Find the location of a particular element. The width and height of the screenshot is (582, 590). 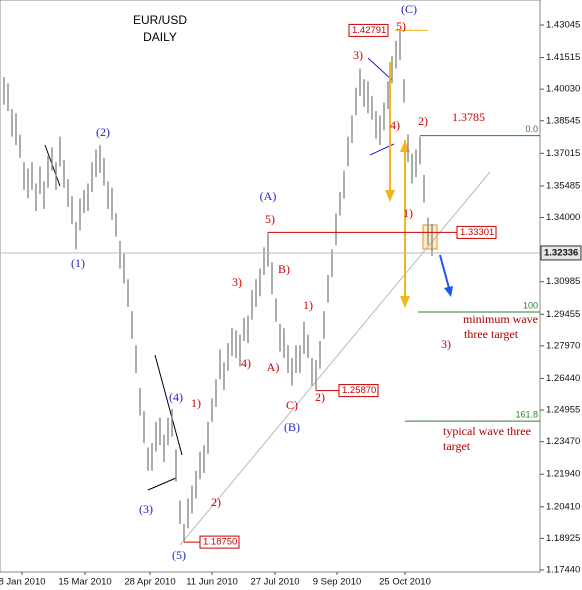

x-tick-label: 28 Apr 2010 is located at coordinates (149, 582).